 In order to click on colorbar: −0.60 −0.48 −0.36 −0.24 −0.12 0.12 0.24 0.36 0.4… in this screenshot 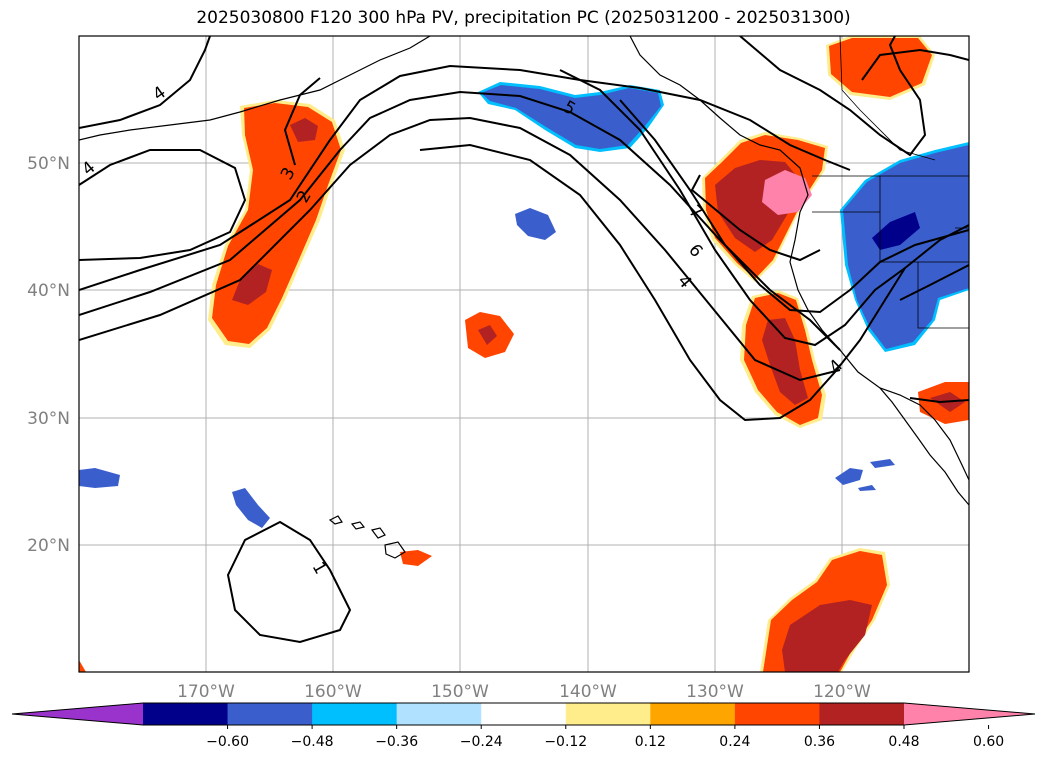, I will do `click(523, 726)`.